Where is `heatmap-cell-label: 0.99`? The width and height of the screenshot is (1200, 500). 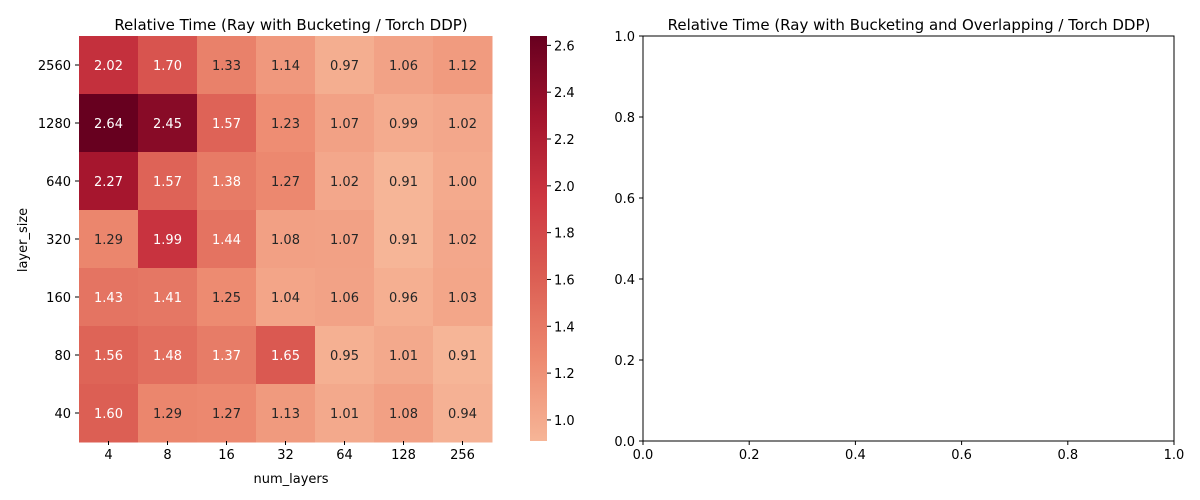 heatmap-cell-label: 0.99 is located at coordinates (403, 124).